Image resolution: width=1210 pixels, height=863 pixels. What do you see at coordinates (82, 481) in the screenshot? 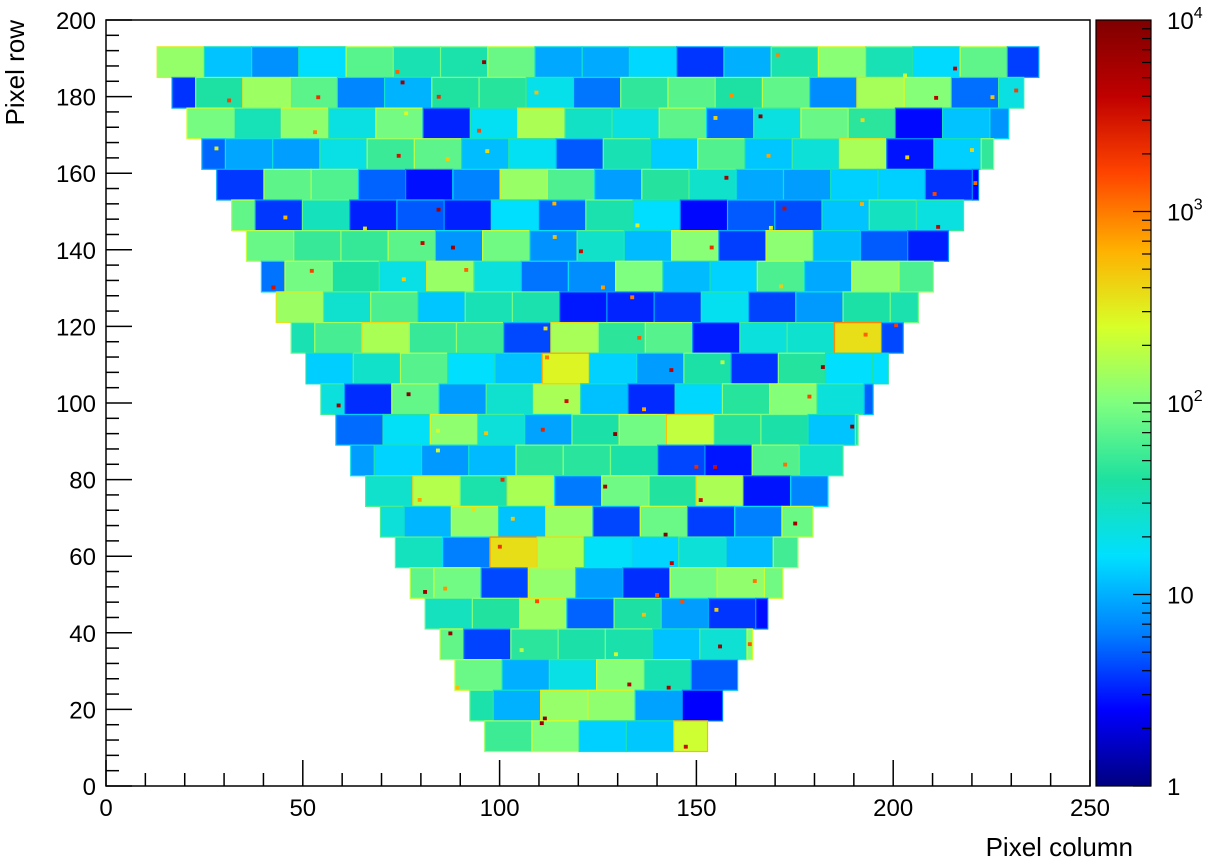
I see `y-tick-label: 80` at bounding box center [82, 481].